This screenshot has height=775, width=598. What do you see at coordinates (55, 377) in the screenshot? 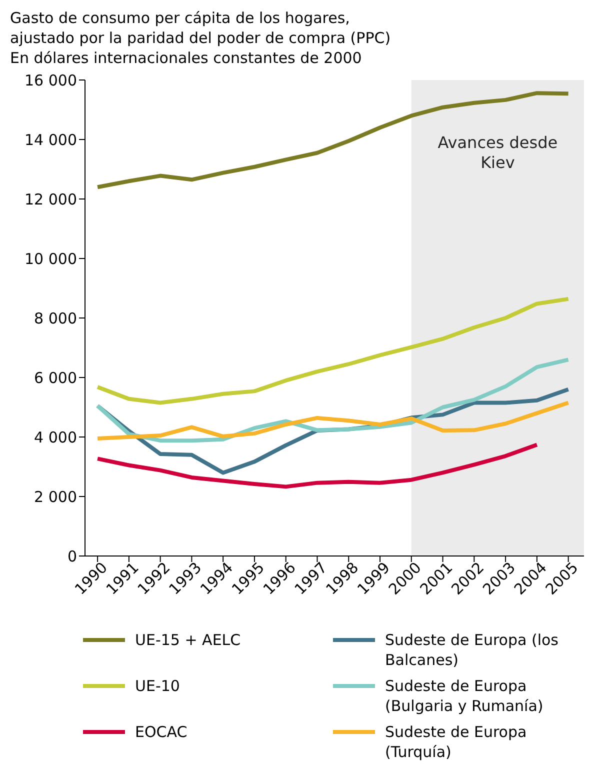
I see `y-tick-label: 6 000` at bounding box center [55, 377].